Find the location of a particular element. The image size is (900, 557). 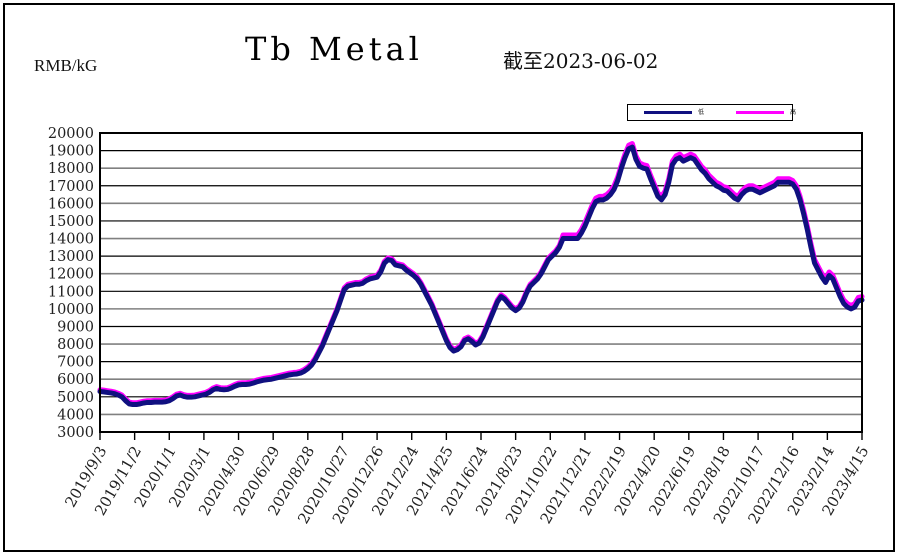

chart-title: Tb Metal is located at coordinates (334, 49).